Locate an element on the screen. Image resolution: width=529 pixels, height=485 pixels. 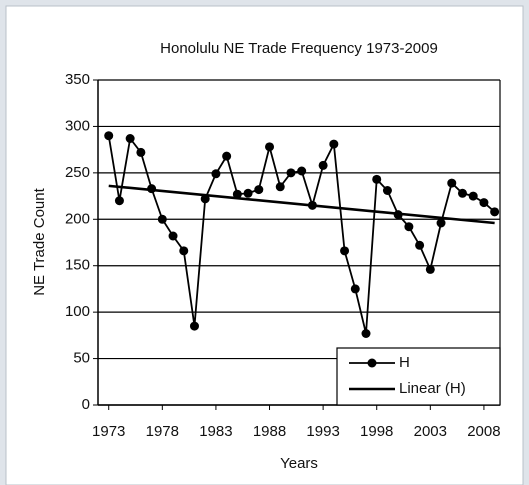
series-line is located at coordinates (301, 204).